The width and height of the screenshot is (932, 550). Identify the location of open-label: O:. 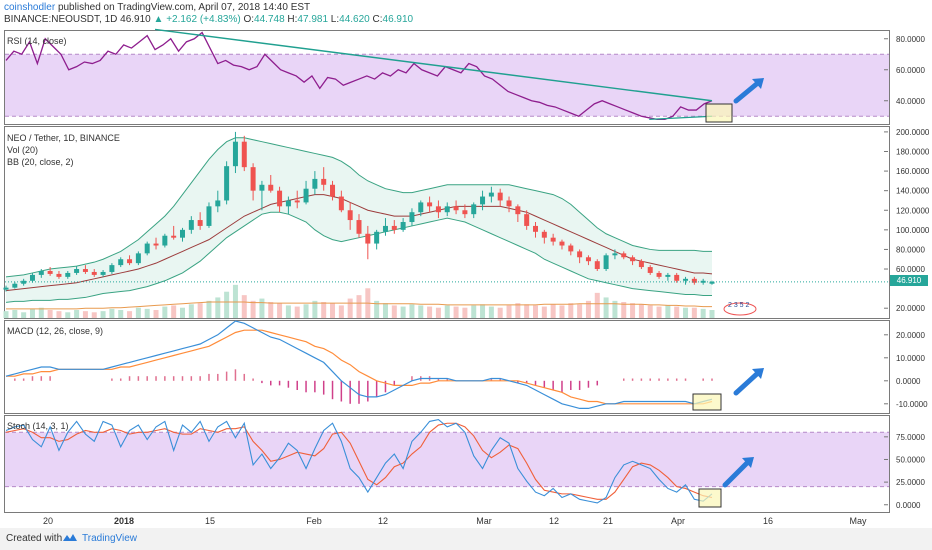
(249, 19).